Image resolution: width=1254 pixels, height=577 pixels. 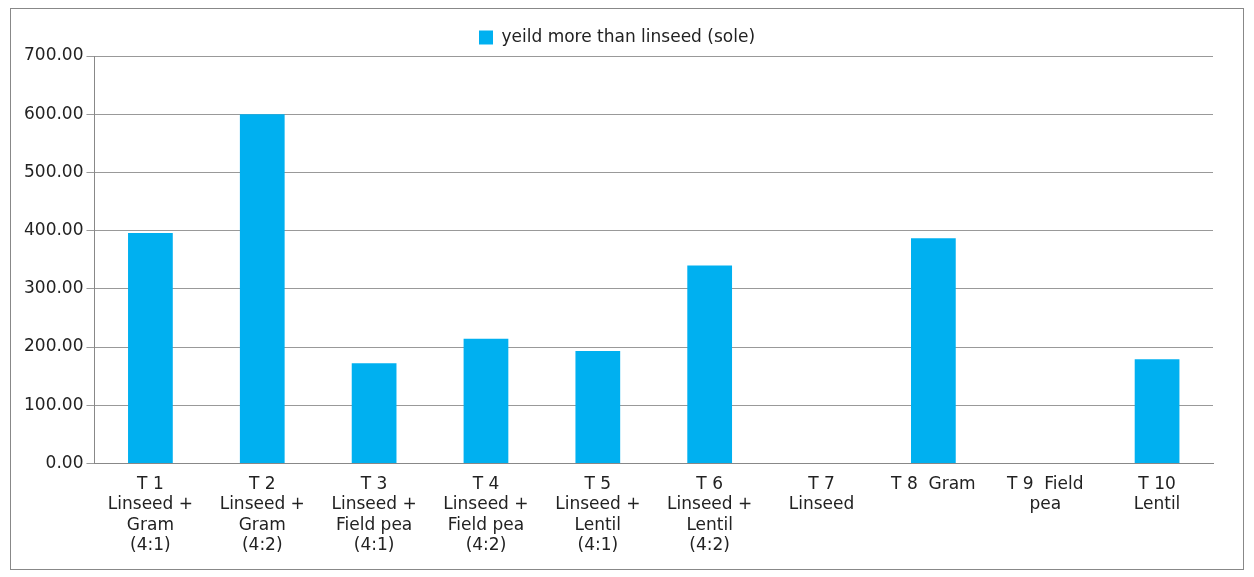 I want to click on x-tick-label: T 5 Linseed + Lentil (4:1), so click(x=598, y=514).